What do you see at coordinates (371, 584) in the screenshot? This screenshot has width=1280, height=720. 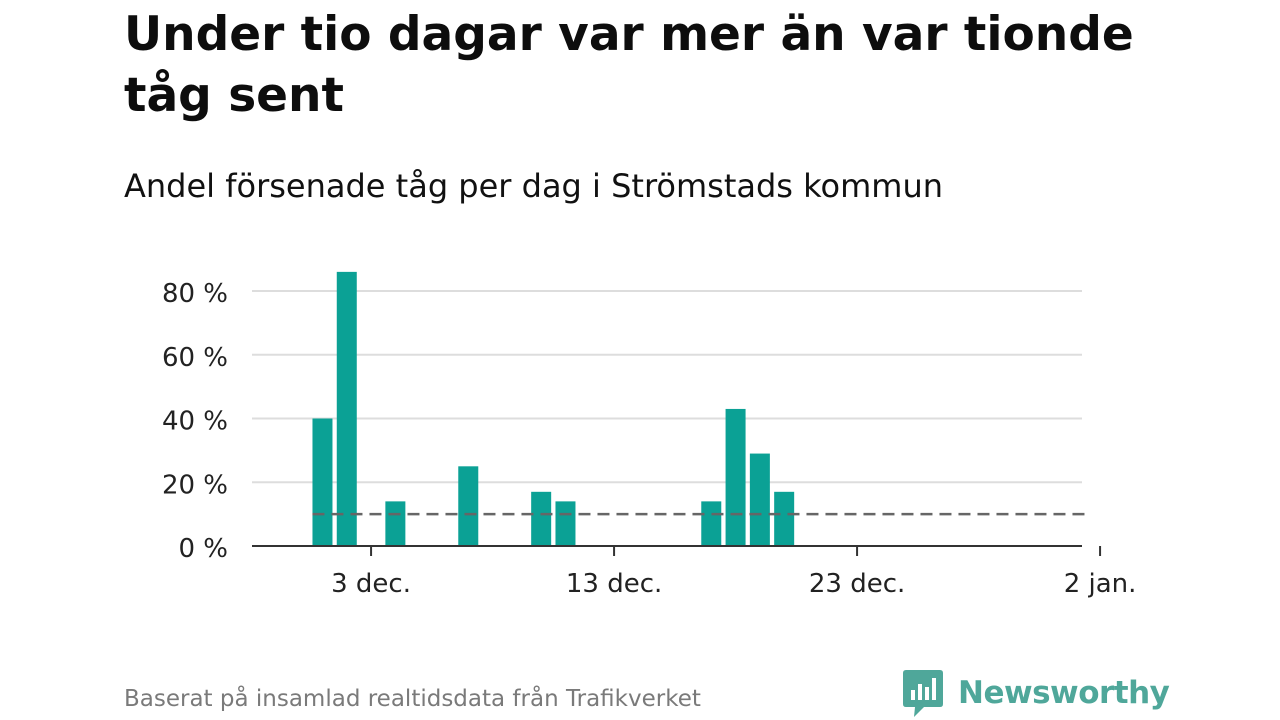 I see `x-tick-label: 3 dec.` at bounding box center [371, 584].